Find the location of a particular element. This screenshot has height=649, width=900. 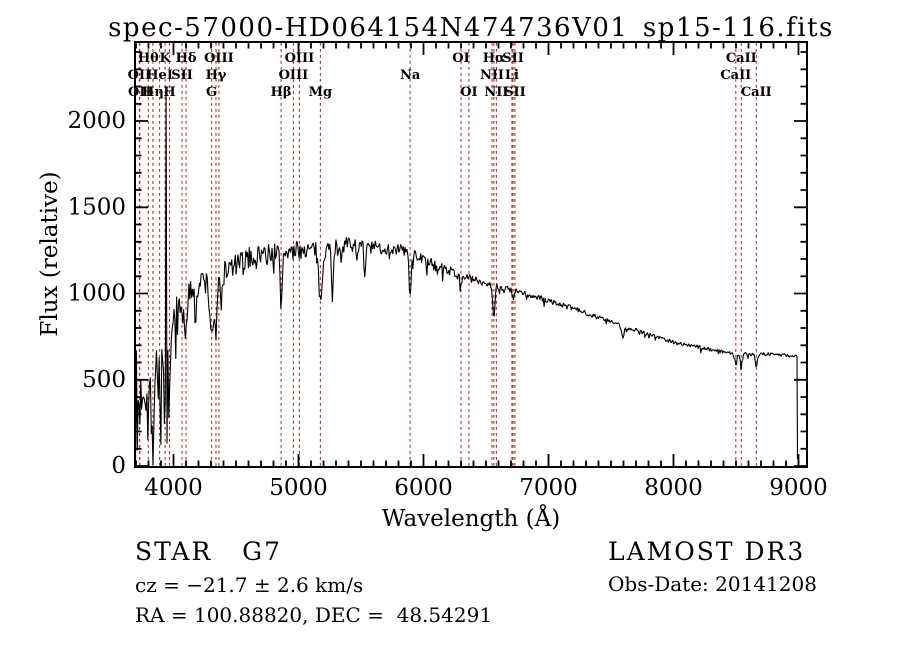

marker-label: H is located at coordinates (169, 92).